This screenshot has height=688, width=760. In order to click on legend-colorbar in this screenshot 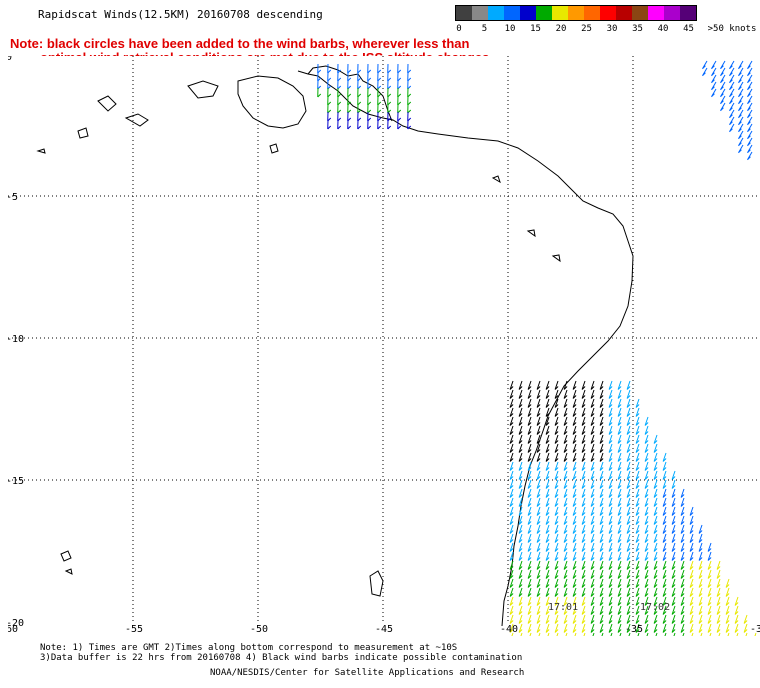, I will do `click(576, 13)`.